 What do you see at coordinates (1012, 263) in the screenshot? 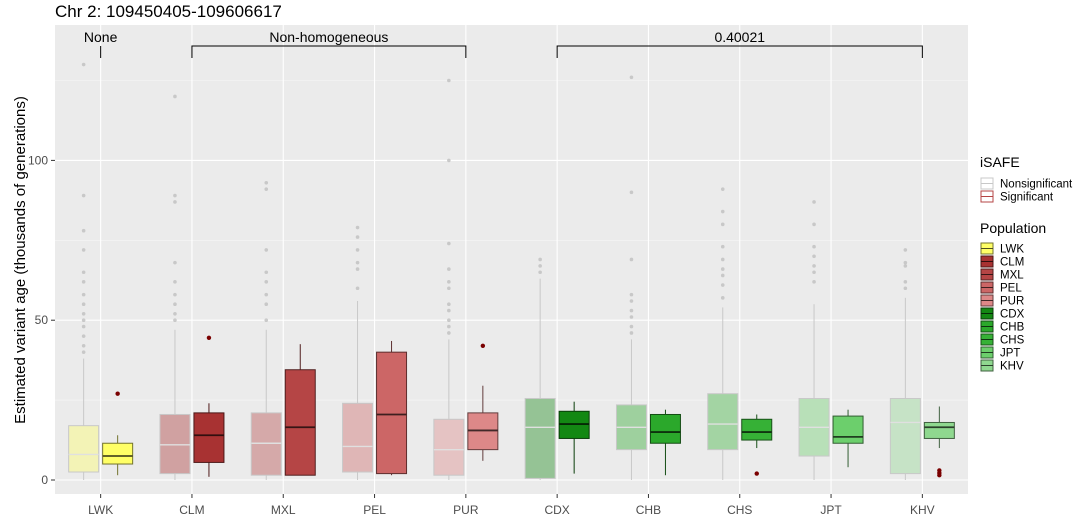
I see `legend-item-label: CLM` at bounding box center [1012, 263].